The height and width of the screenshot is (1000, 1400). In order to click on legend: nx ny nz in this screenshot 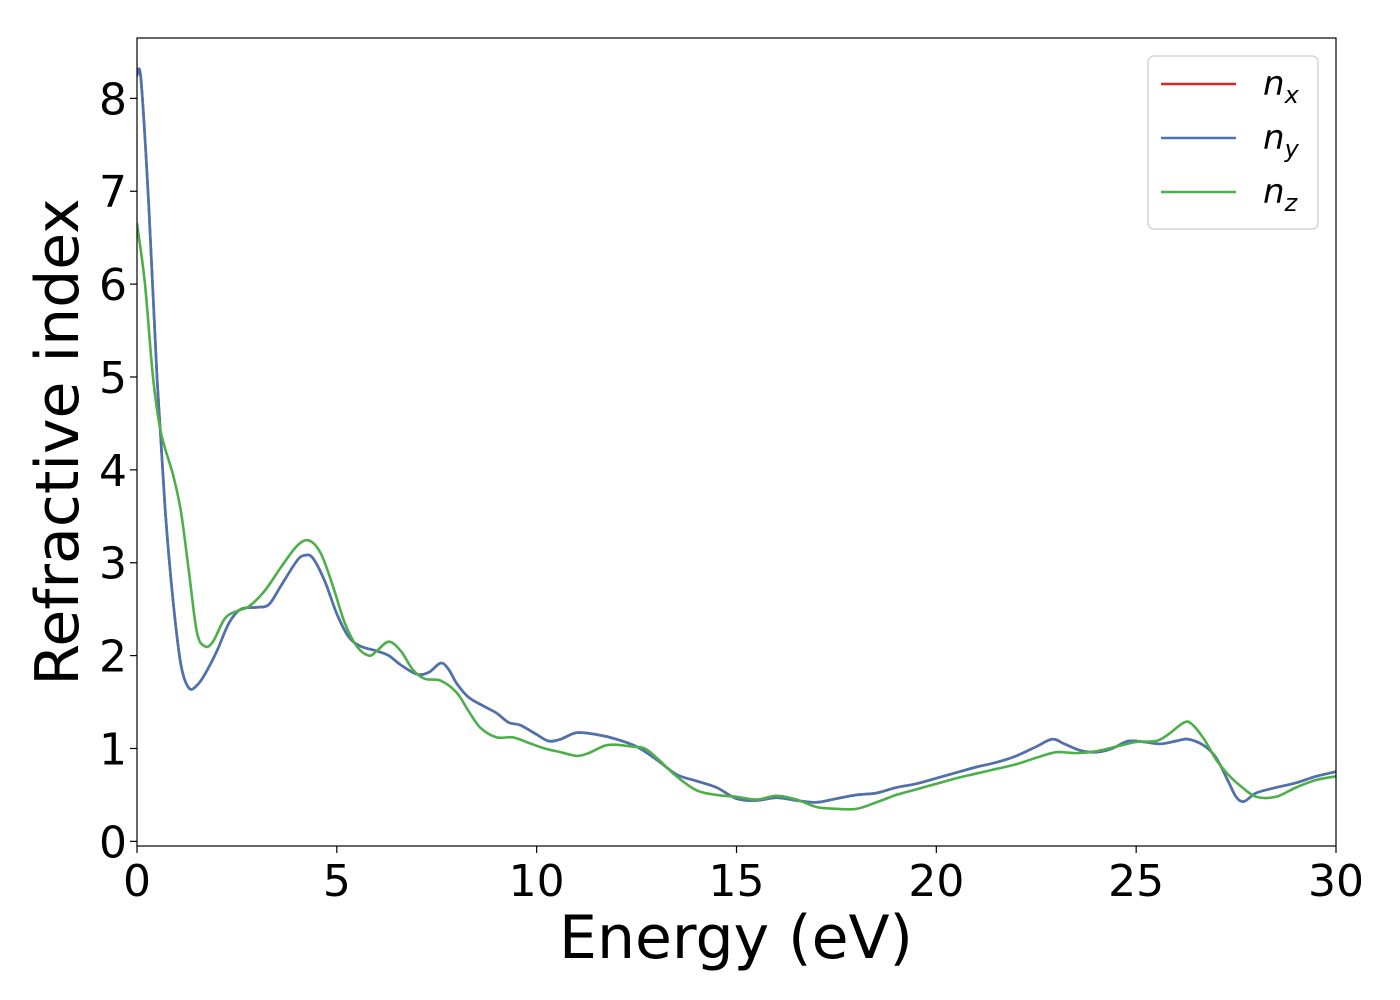, I will do `click(1233, 142)`.